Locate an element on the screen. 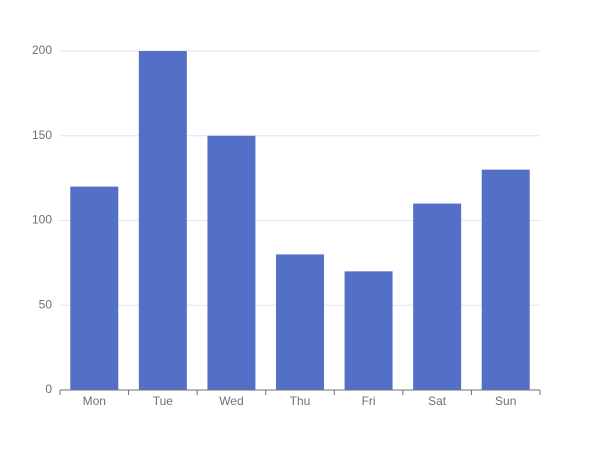 This screenshot has height=450, width=600. y-tick-label: 200 is located at coordinates (42, 50).